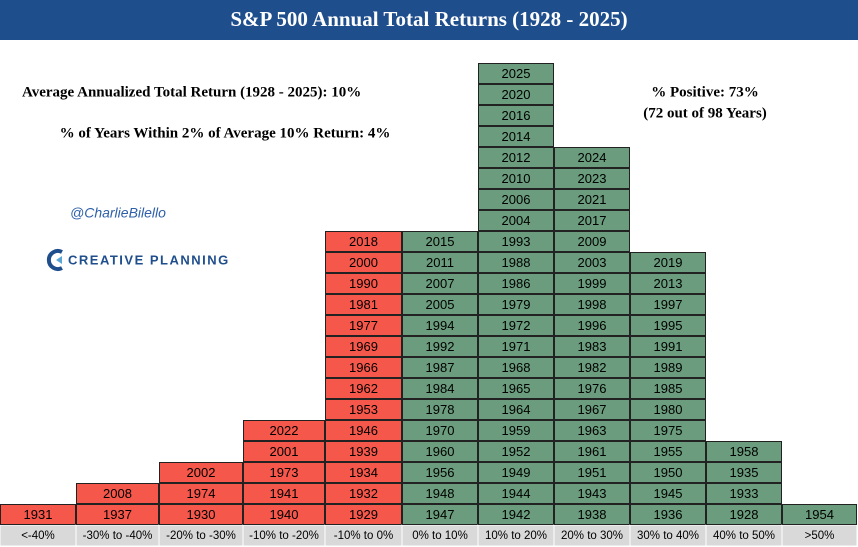 Image resolution: width=858 pixels, height=547 pixels. I want to click on year-label: 1930, so click(201, 514).